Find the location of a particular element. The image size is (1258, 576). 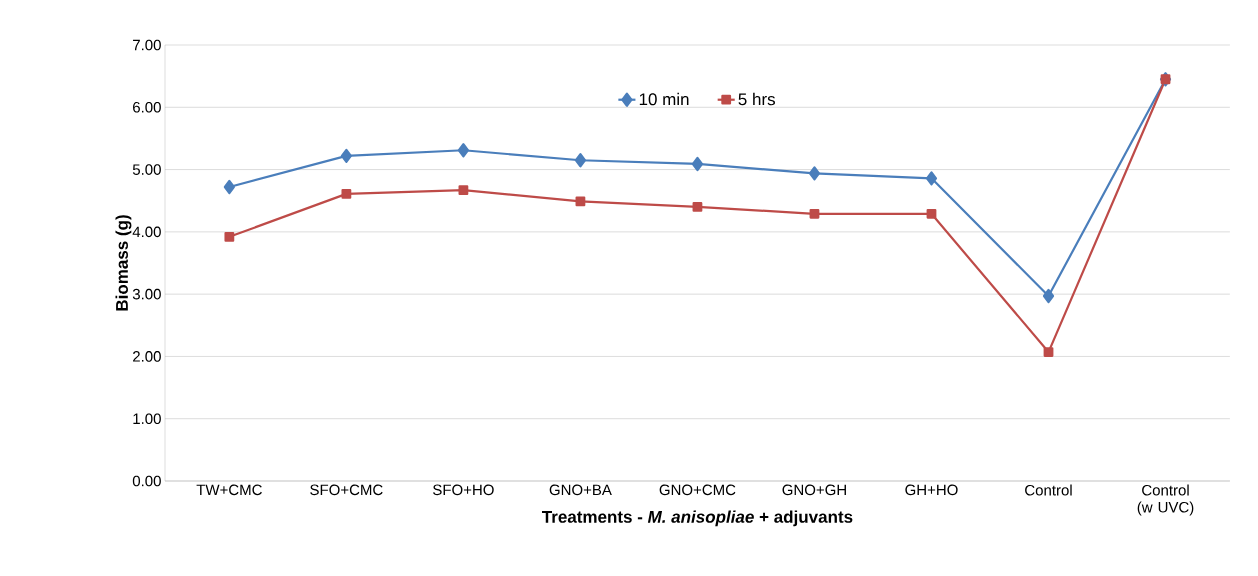

y-tick-label: 1.00 is located at coordinates (147, 419).